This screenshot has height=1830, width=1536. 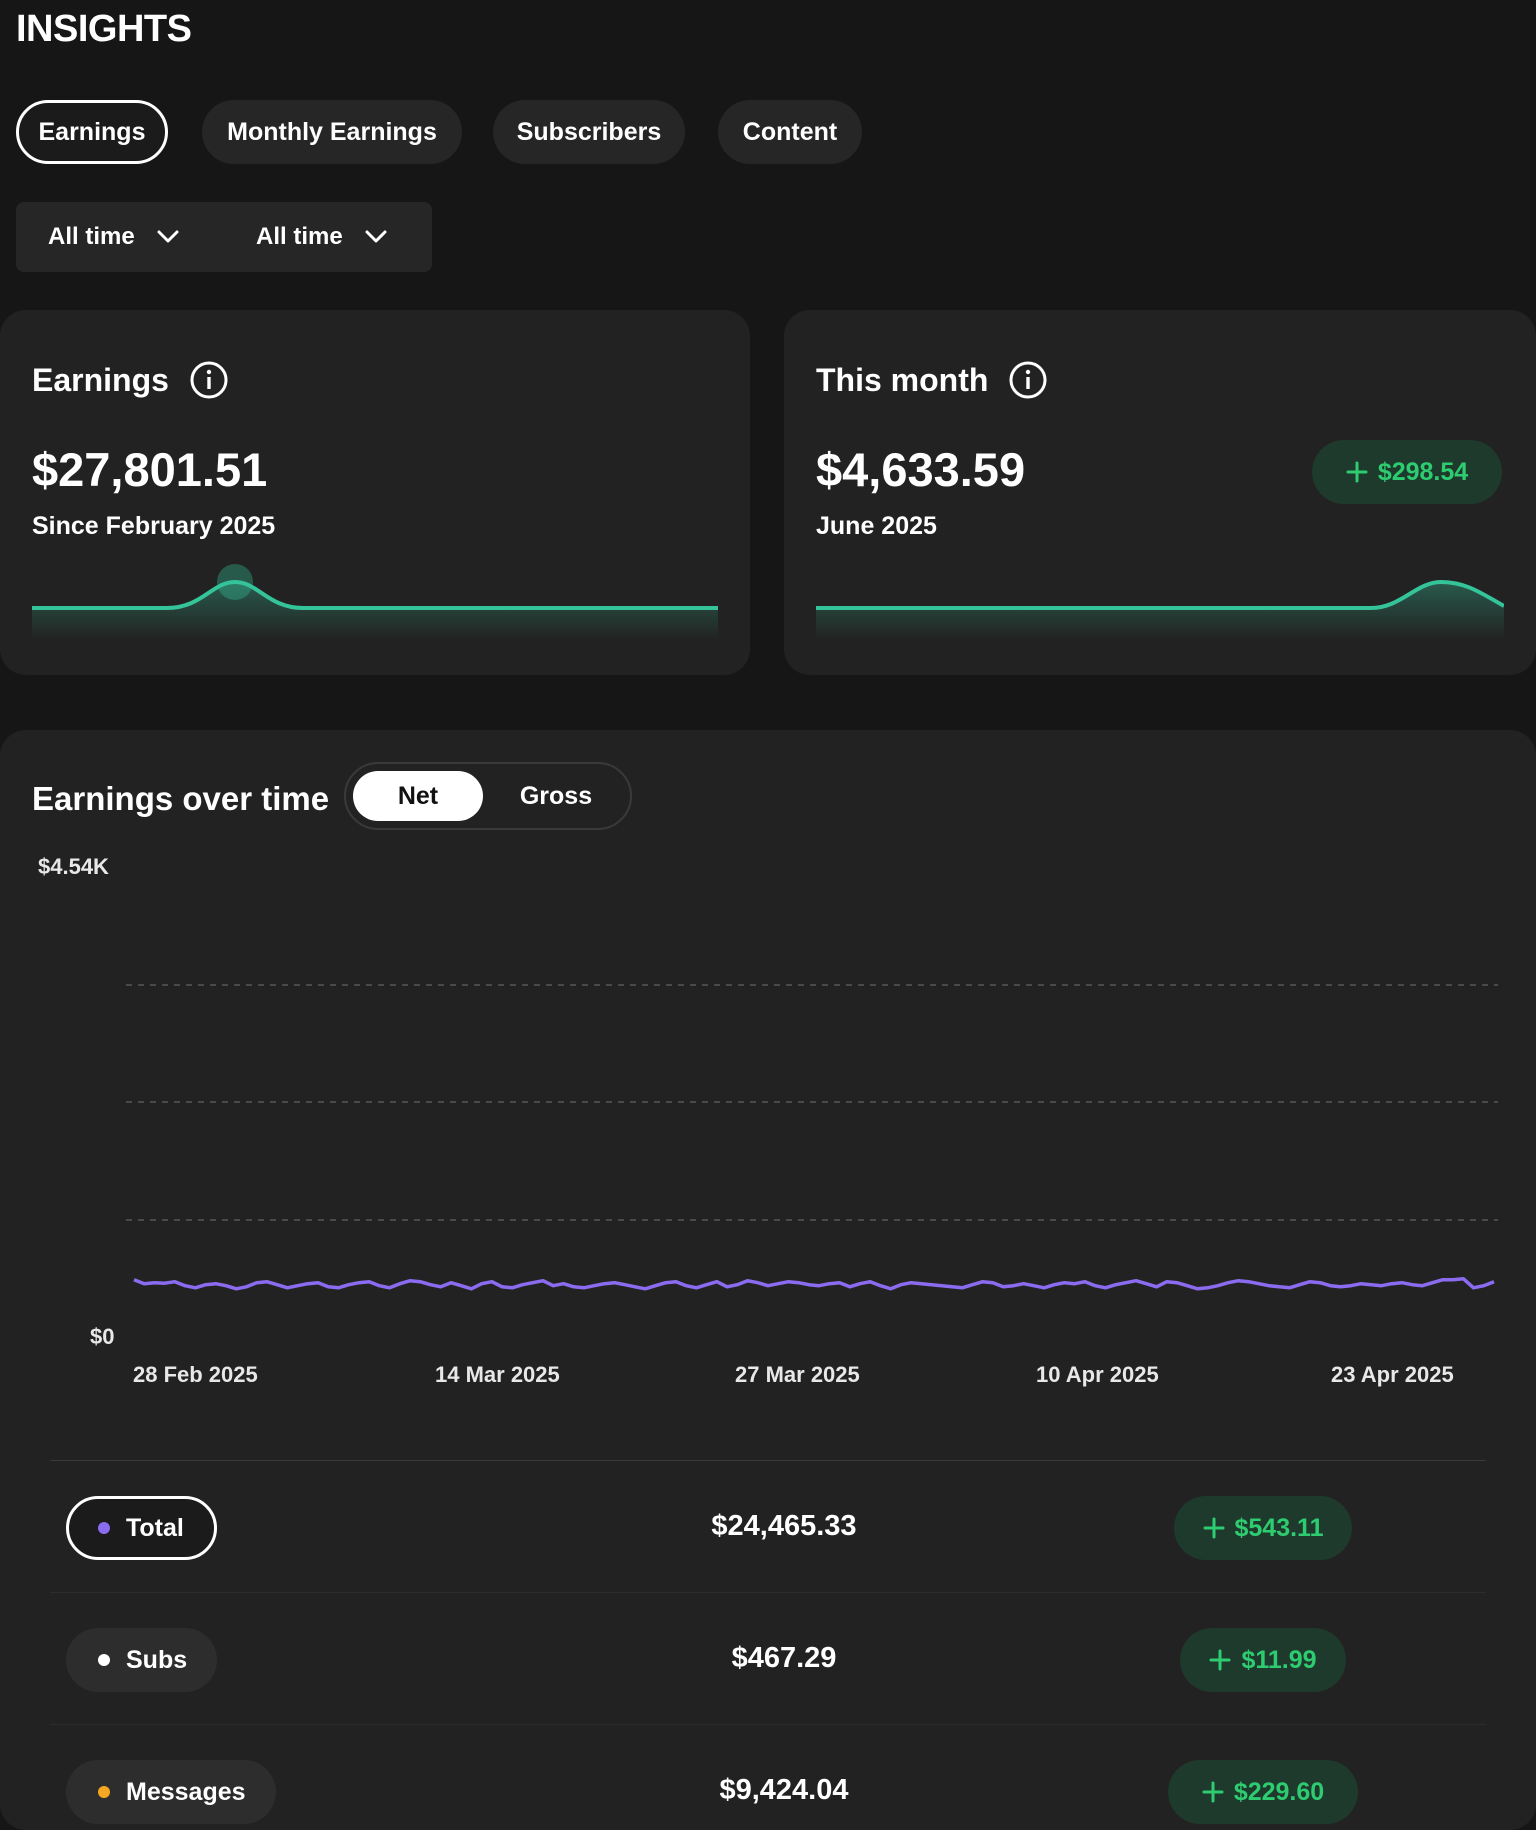 What do you see at coordinates (332, 132) in the screenshot?
I see `tab-monthly-earnings: Monthly Earnings` at bounding box center [332, 132].